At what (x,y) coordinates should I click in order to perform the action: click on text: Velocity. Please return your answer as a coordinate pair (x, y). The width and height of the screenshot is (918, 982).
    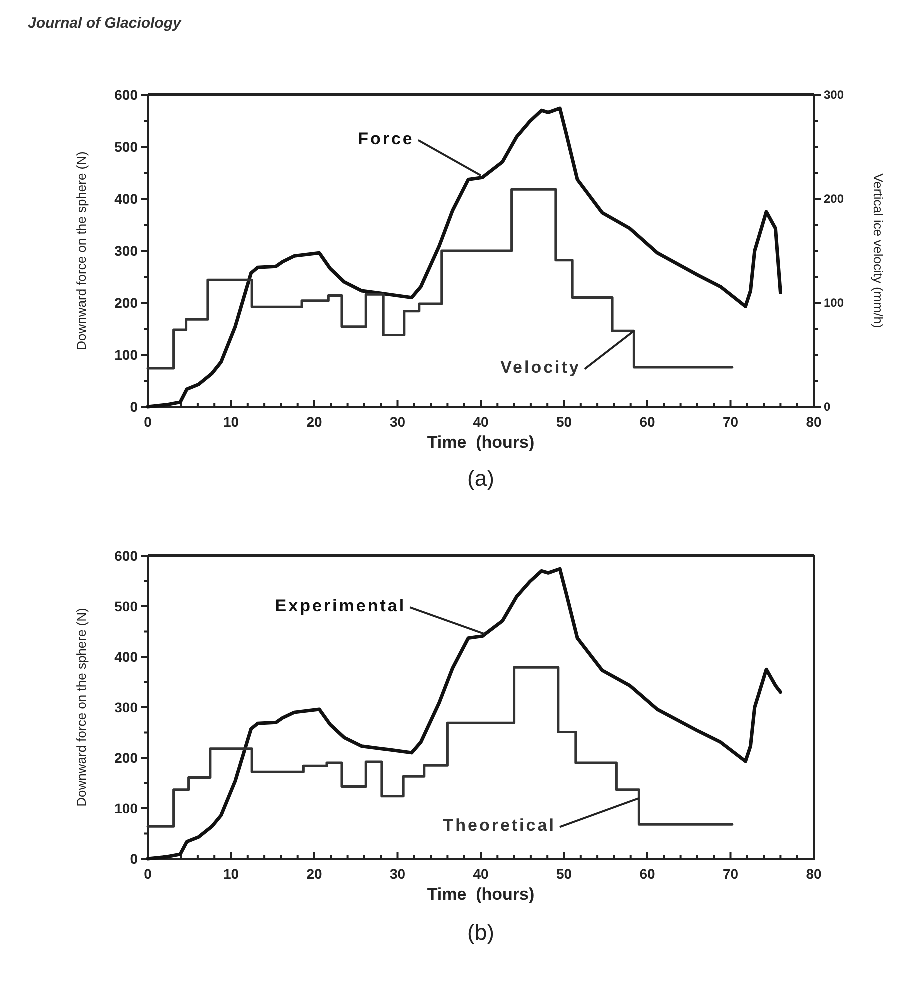
    Looking at the image, I should click on (540, 368).